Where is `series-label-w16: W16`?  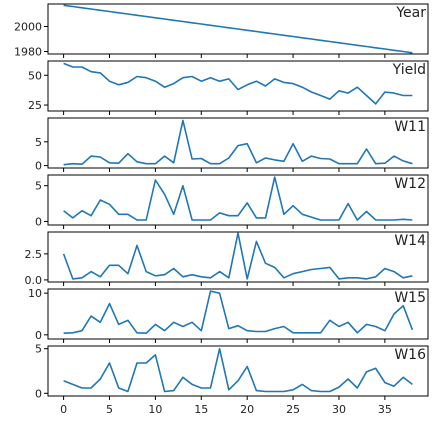
series-label-w16: W16 is located at coordinates (410, 355).